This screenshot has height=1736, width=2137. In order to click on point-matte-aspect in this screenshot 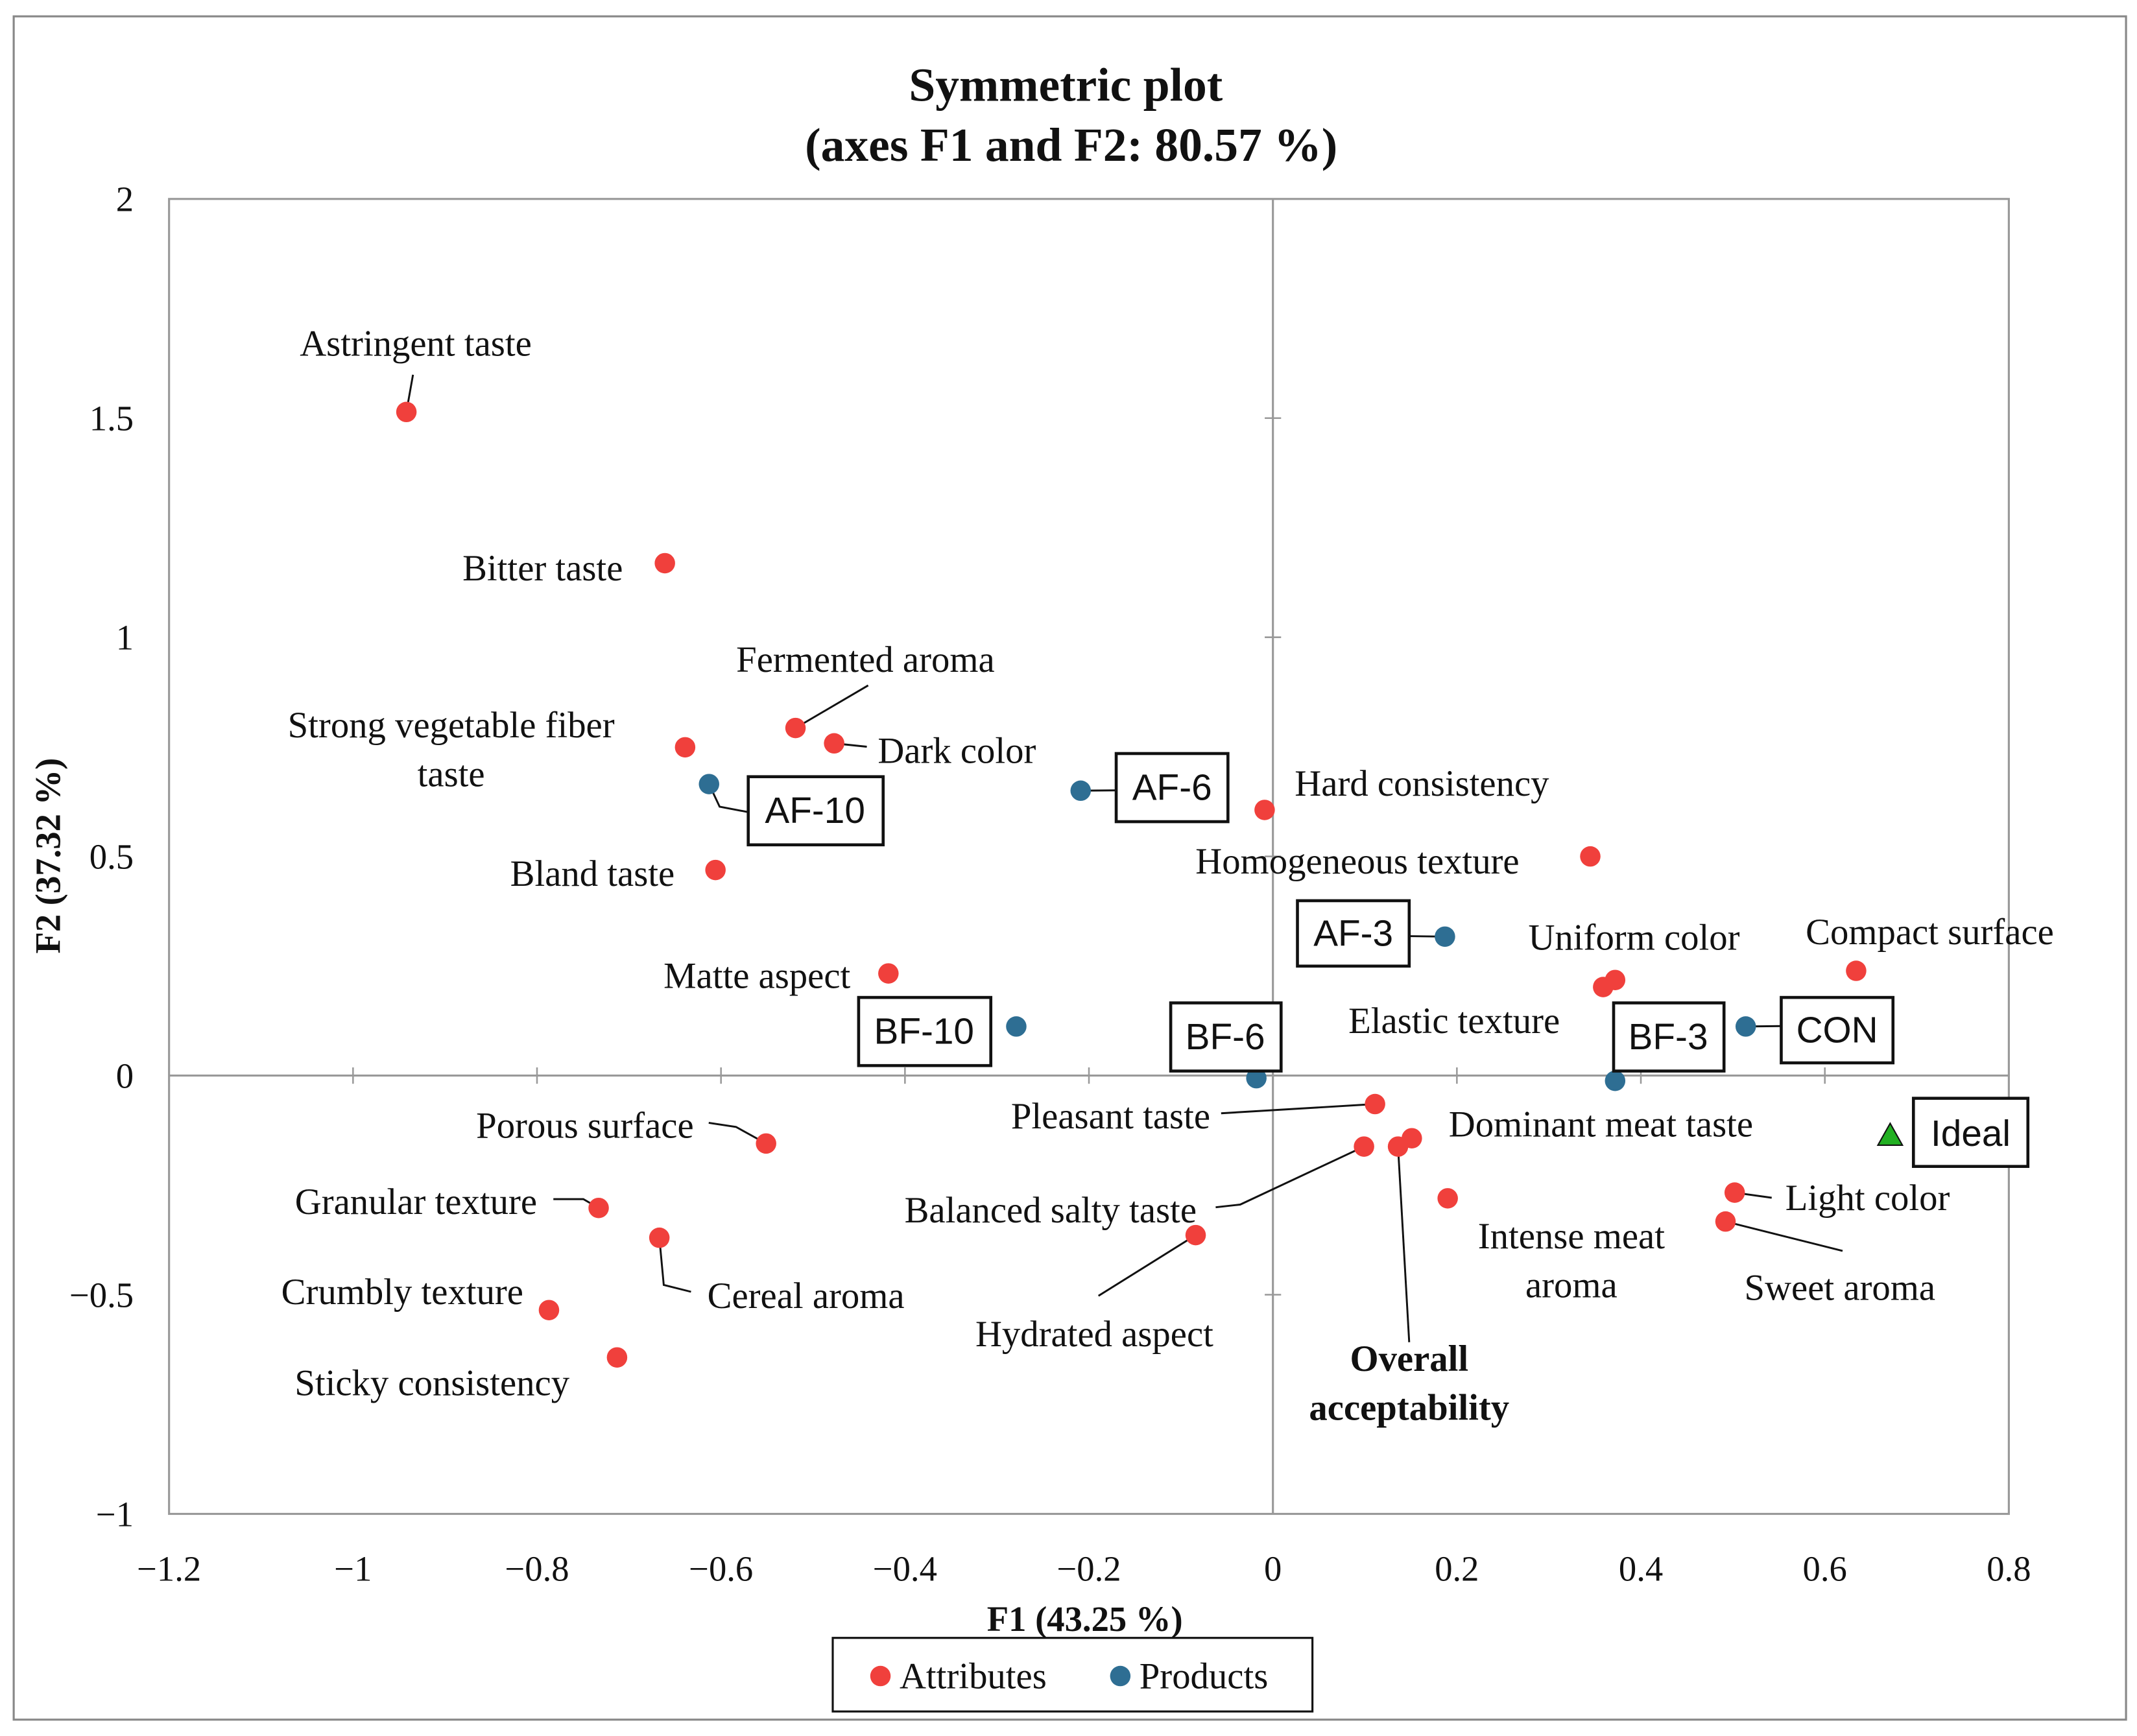, I will do `click(888, 973)`.